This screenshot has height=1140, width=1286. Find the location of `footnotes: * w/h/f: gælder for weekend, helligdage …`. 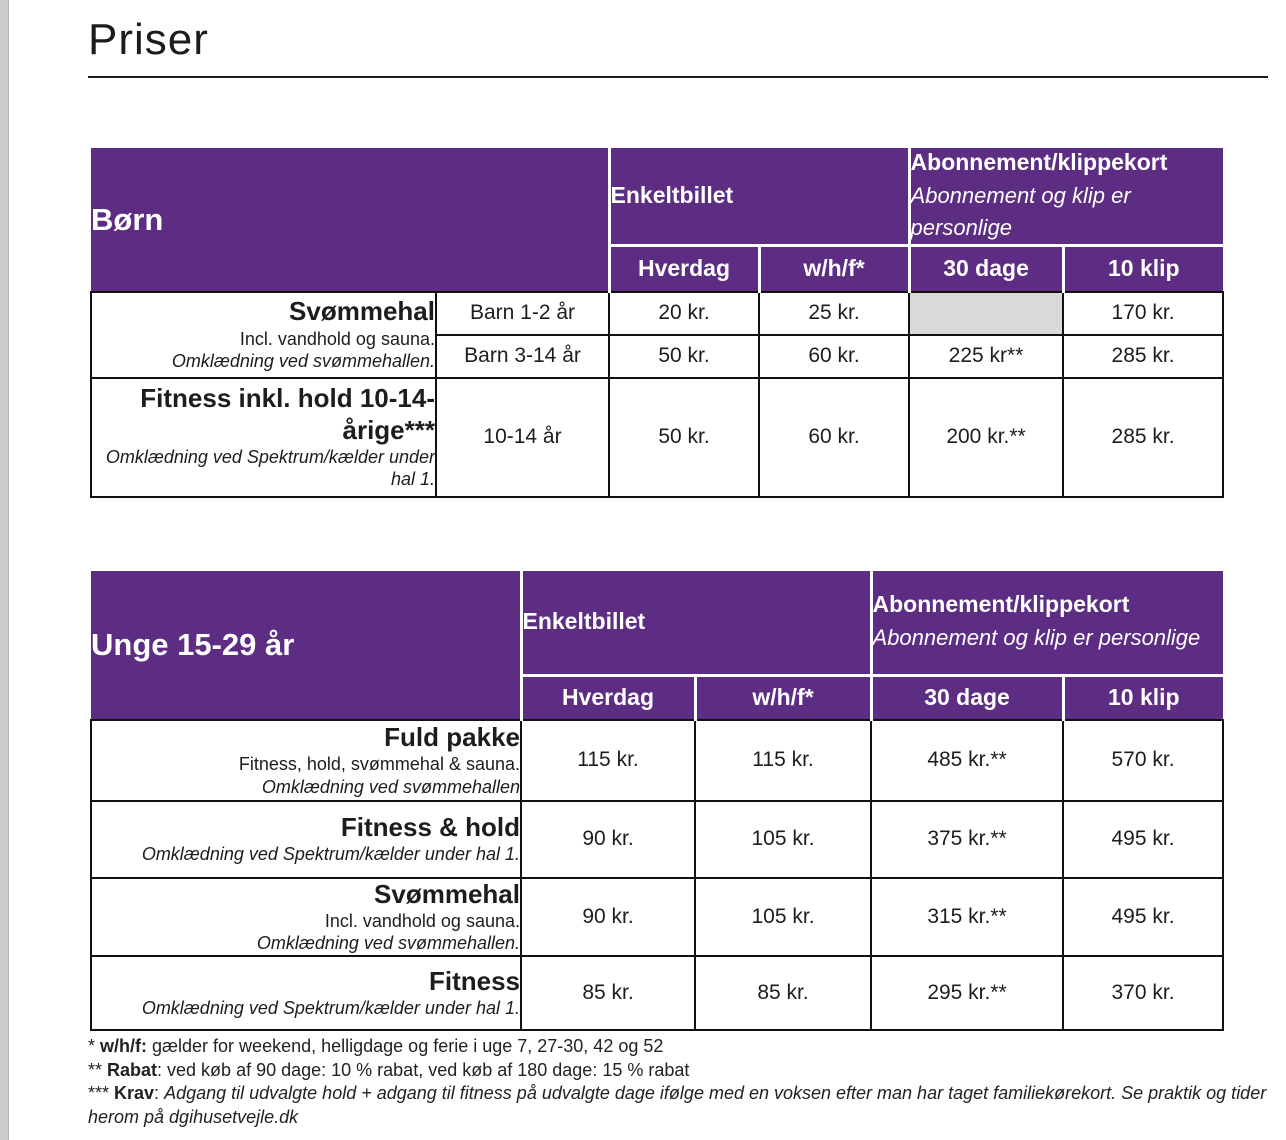

footnotes: * w/h/f: gælder for weekend, helligdage … is located at coordinates (678, 1082).